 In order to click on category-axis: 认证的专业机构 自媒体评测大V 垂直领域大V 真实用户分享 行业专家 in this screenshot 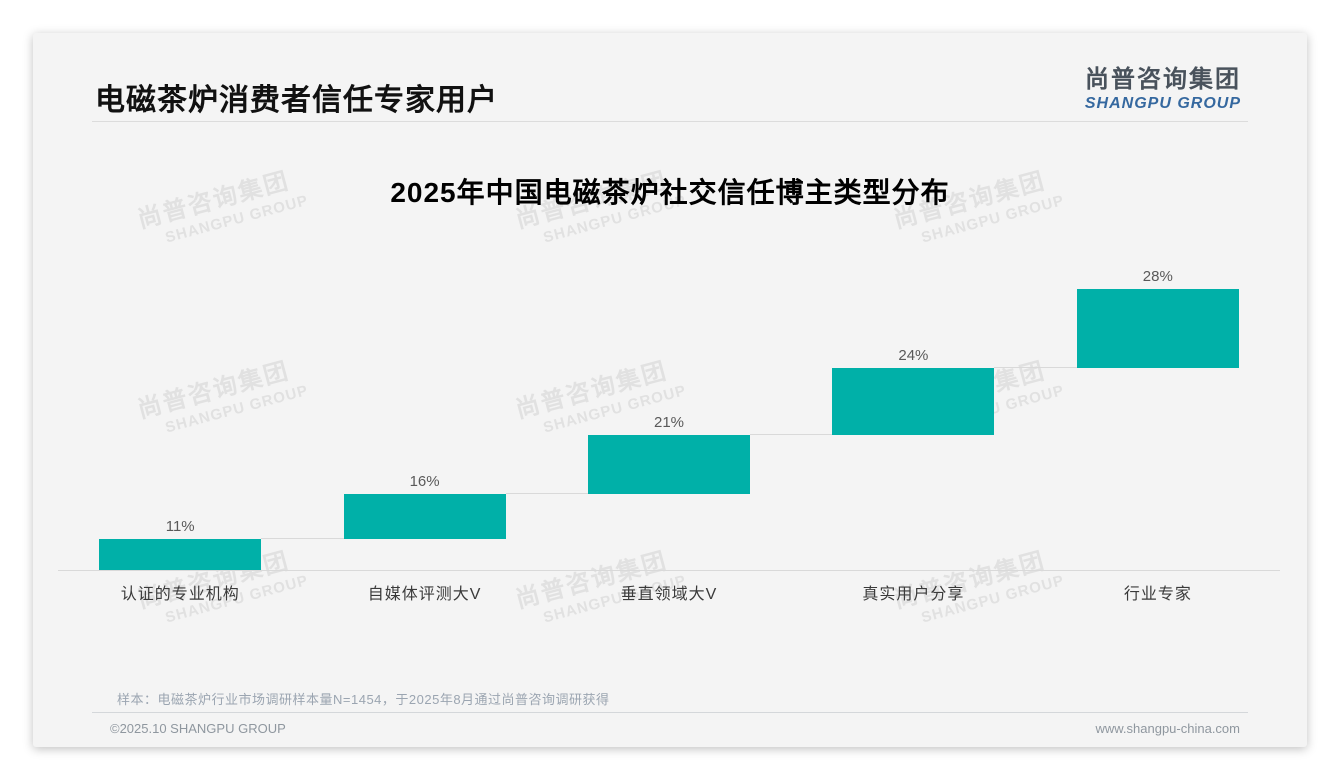, I will do `click(669, 592)`.